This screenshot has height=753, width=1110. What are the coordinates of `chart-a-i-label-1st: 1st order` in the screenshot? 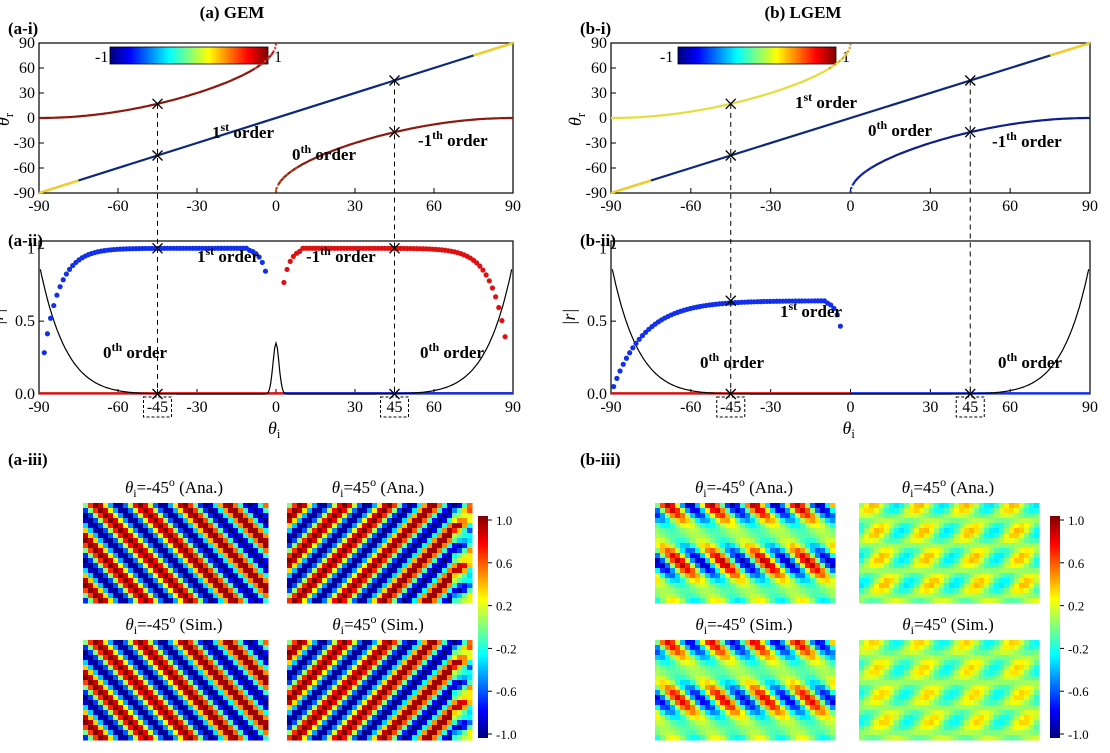 It's located at (243, 131).